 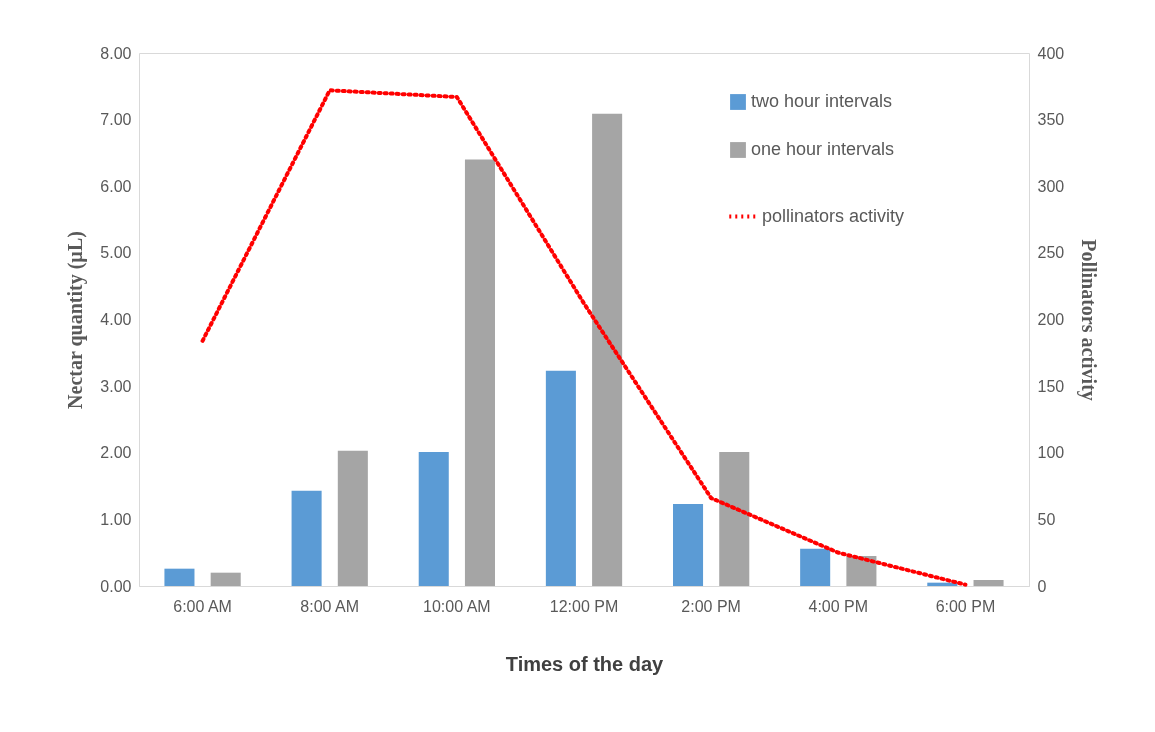 I want to click on y-tick-label: 6.00, so click(x=116, y=186).